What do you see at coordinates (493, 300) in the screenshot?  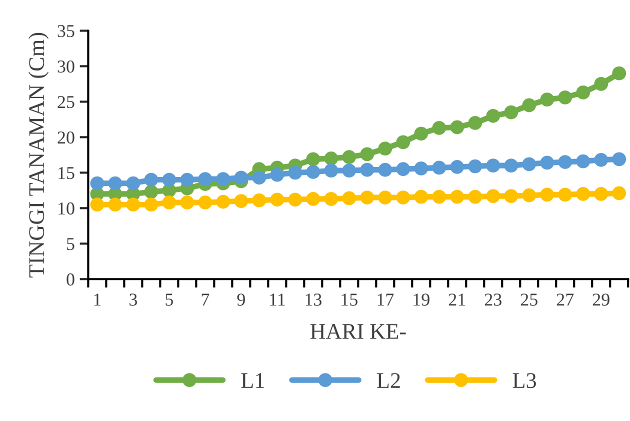 I see `x-tick-label: 23` at bounding box center [493, 300].